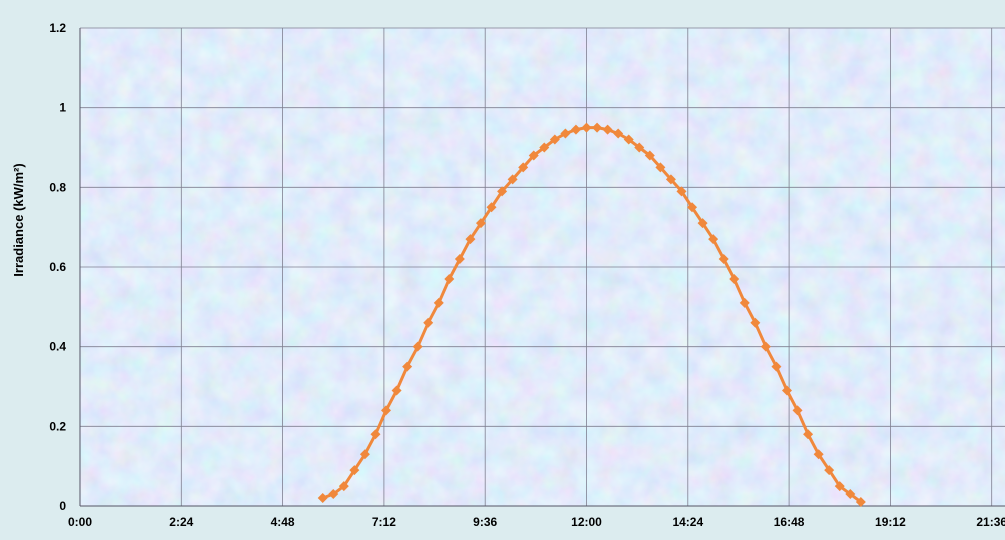 The image size is (1005, 540). Describe the element at coordinates (57, 267) in the screenshot. I see `y-tick-label: 0.6` at that location.